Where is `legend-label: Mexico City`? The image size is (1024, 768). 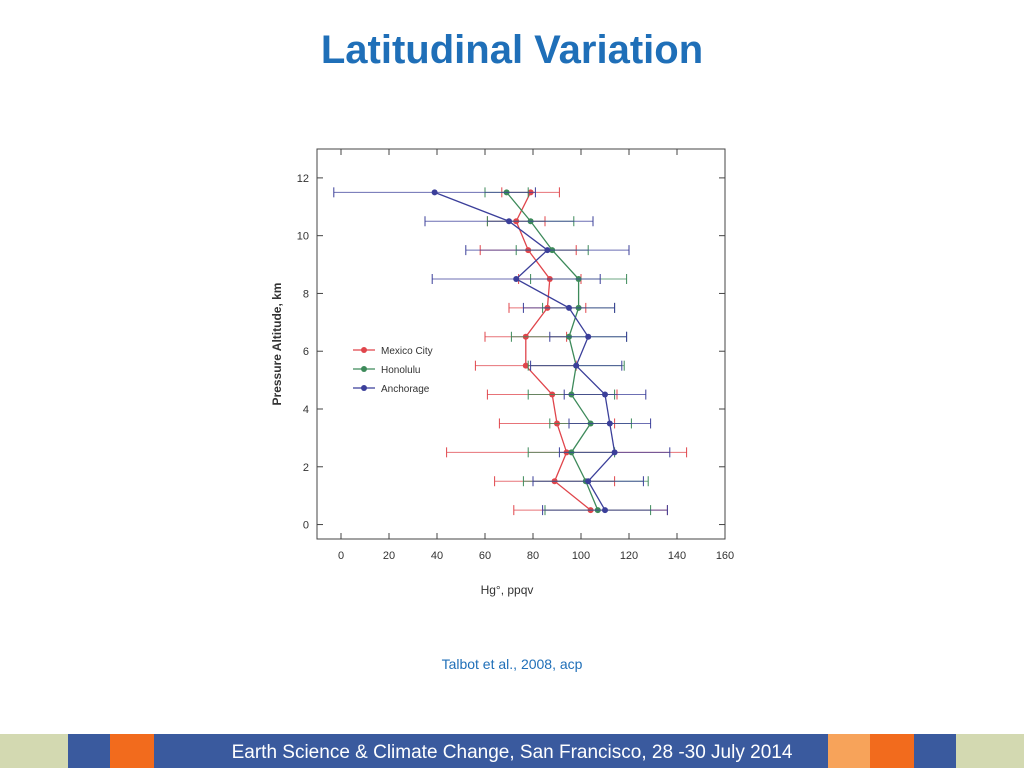
legend-label: Mexico City is located at coordinates (407, 351).